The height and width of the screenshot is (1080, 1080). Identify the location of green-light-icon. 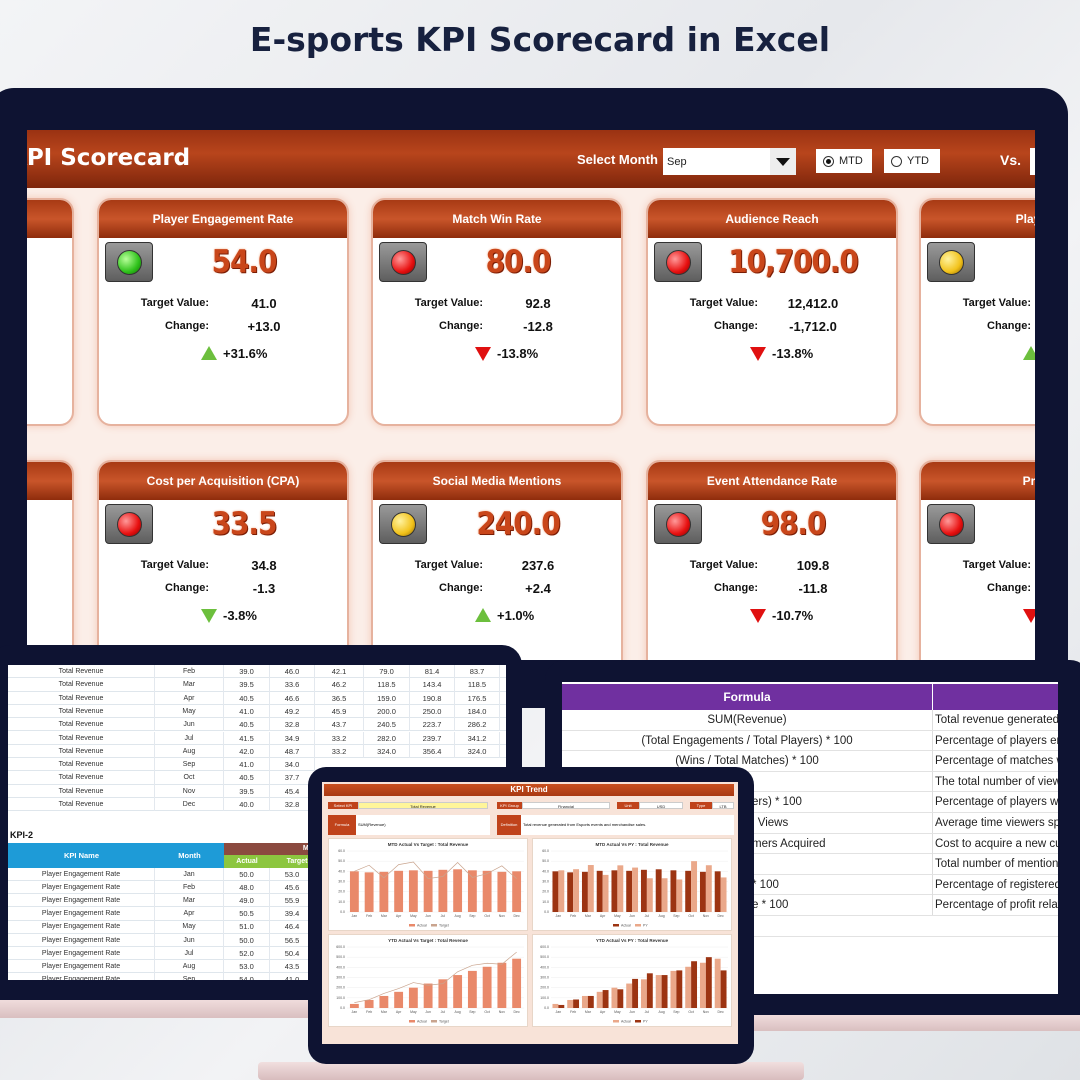
(129, 262).